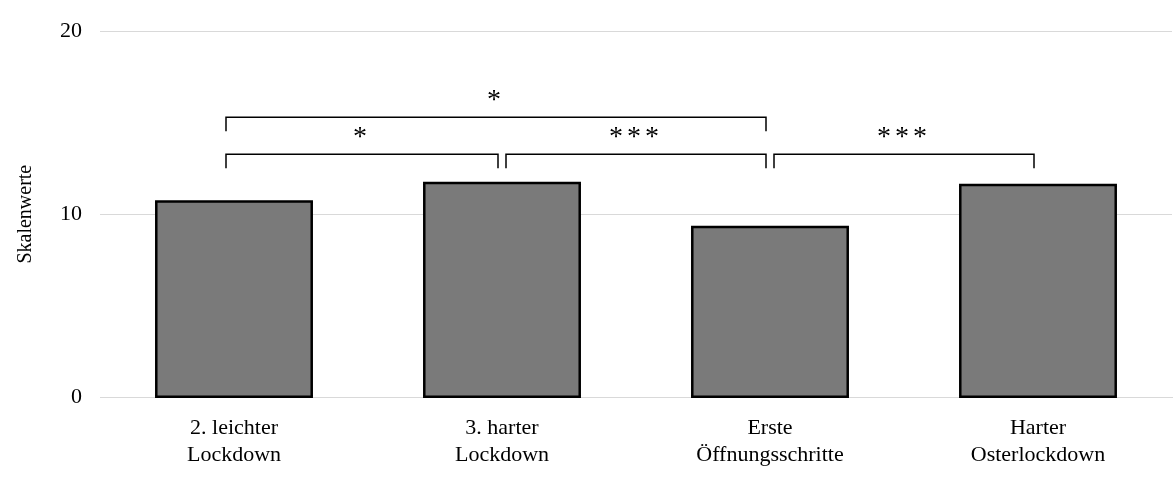  What do you see at coordinates (24, 214) in the screenshot?
I see `y-axis-title: Skalenwerte` at bounding box center [24, 214].